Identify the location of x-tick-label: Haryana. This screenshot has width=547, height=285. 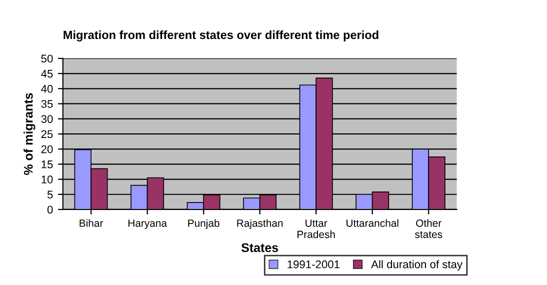
(147, 224).